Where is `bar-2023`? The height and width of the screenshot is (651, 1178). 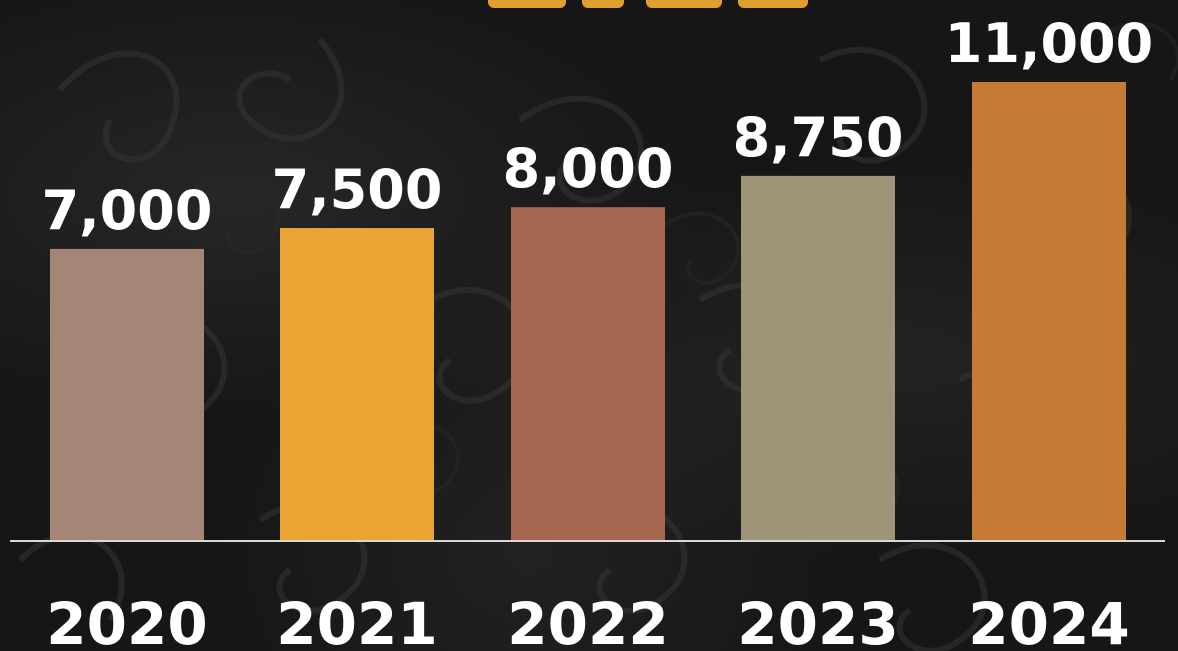 bar-2023 is located at coordinates (818, 358).